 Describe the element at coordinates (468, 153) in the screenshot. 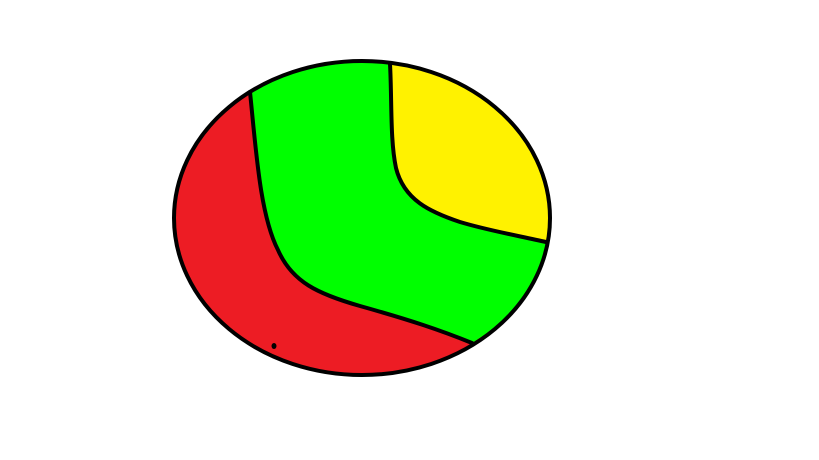

I see `divider-line-green-yellow` at that location.